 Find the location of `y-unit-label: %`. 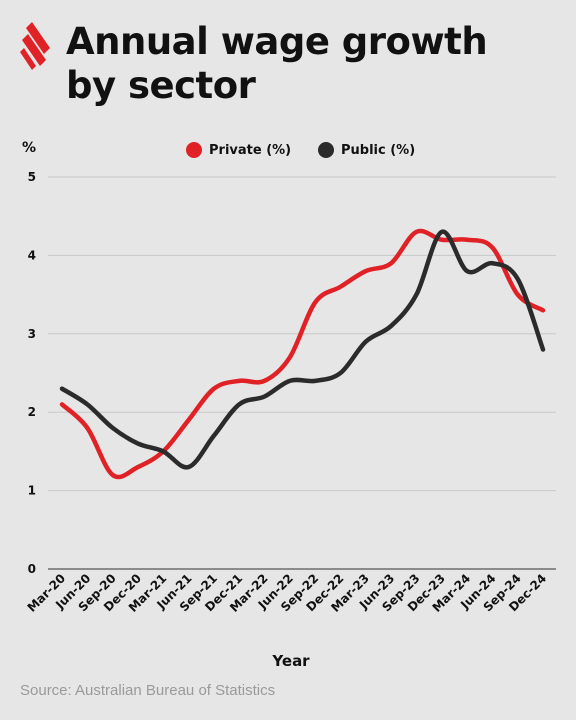

y-unit-label: % is located at coordinates (29, 148).